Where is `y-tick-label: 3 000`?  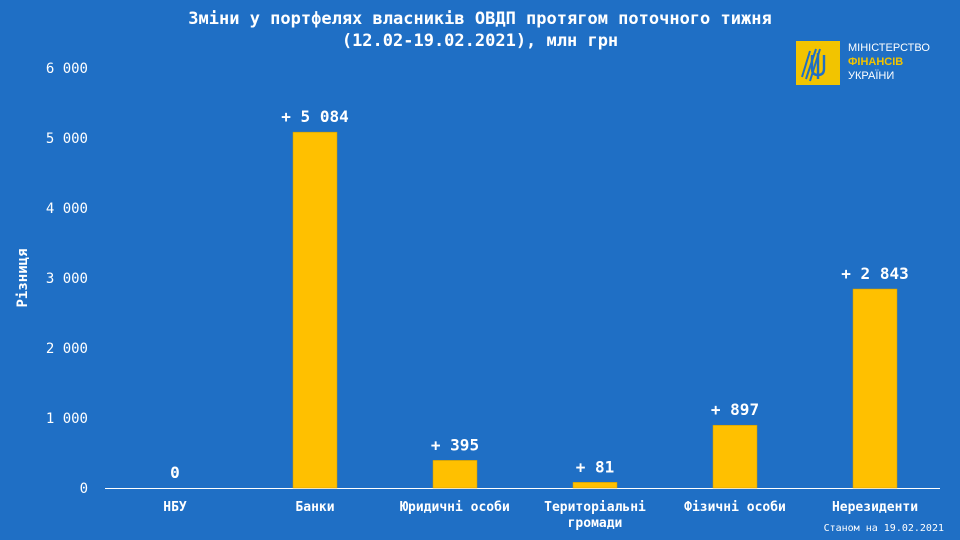 y-tick-label: 3 000 is located at coordinates (67, 279).